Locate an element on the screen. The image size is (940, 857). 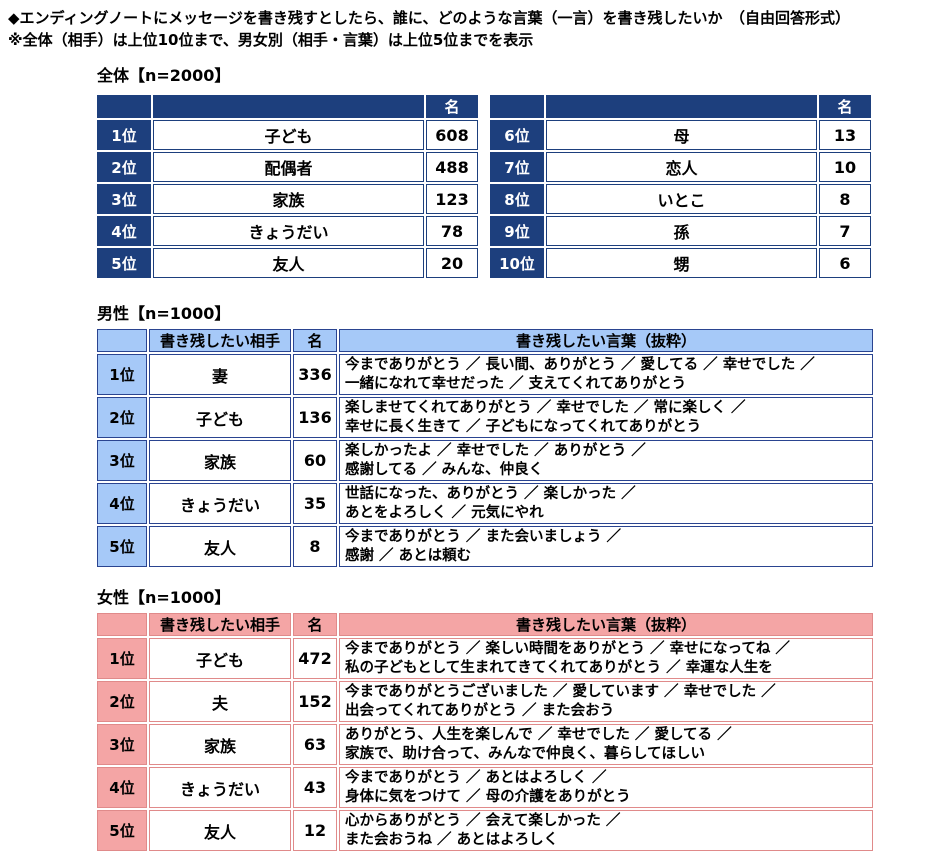
count-cell: 488 is located at coordinates (452, 167).